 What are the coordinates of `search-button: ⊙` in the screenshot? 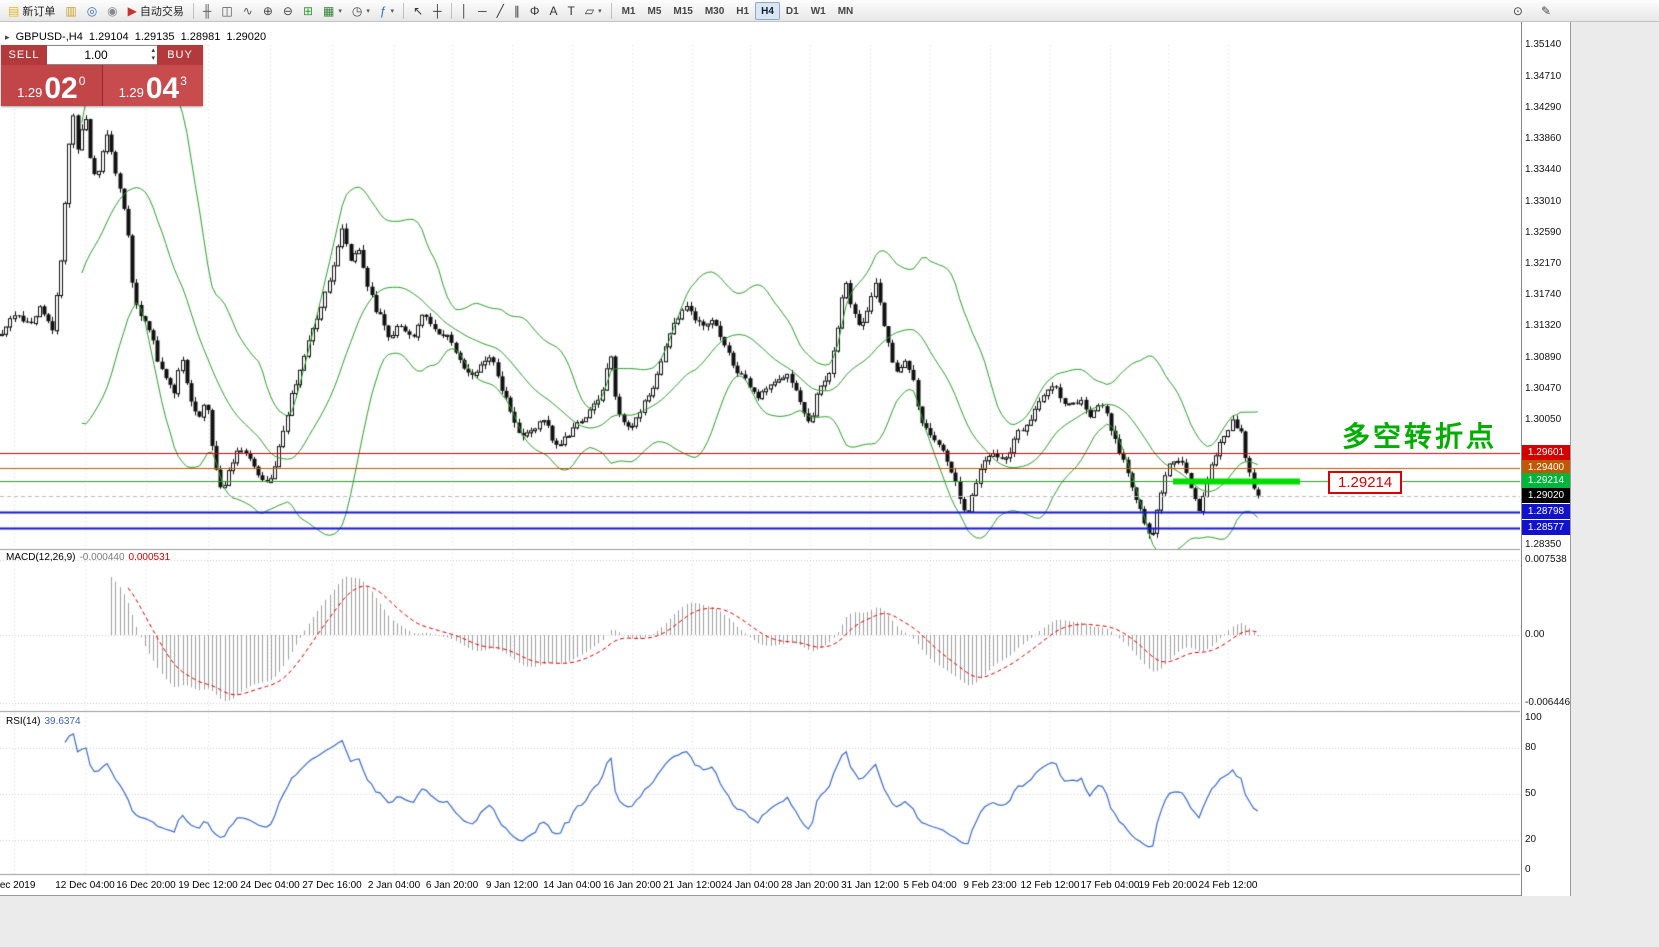 It's located at (1518, 10).